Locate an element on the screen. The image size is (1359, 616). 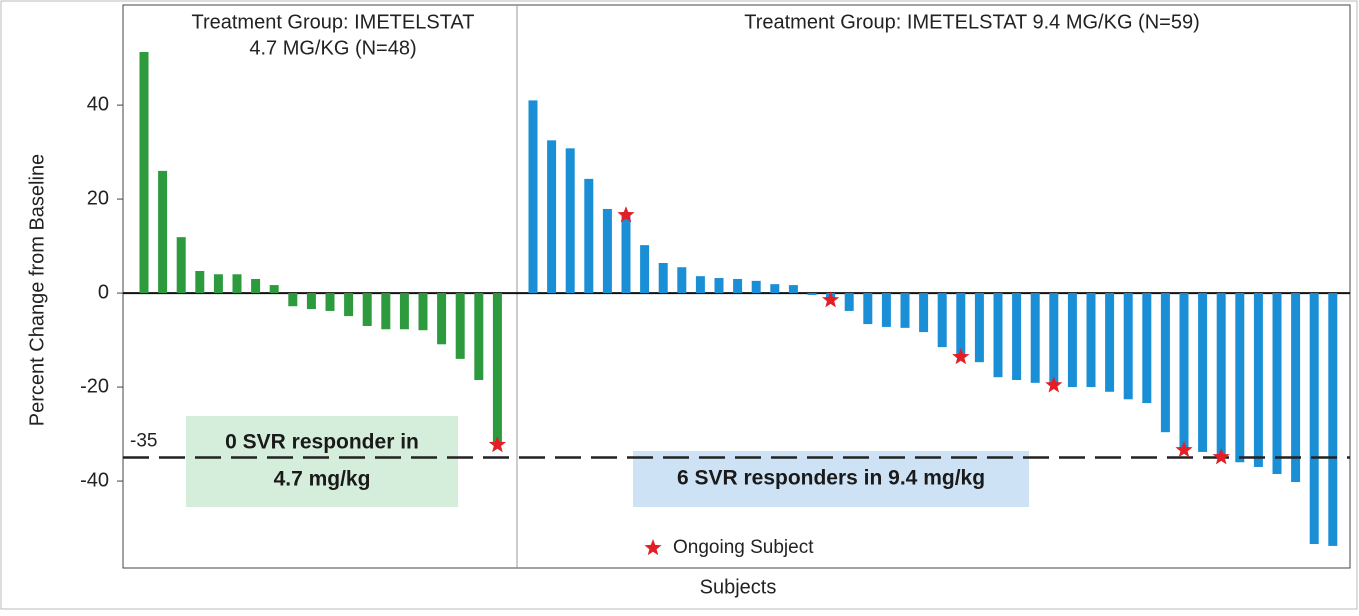
y-tick-label: -40 is located at coordinates (94, 480).